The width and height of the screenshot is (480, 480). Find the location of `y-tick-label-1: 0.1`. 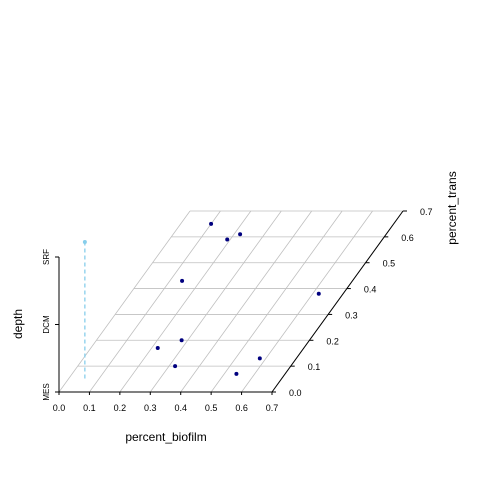

y-tick-label-1: 0.1 is located at coordinates (314, 367).